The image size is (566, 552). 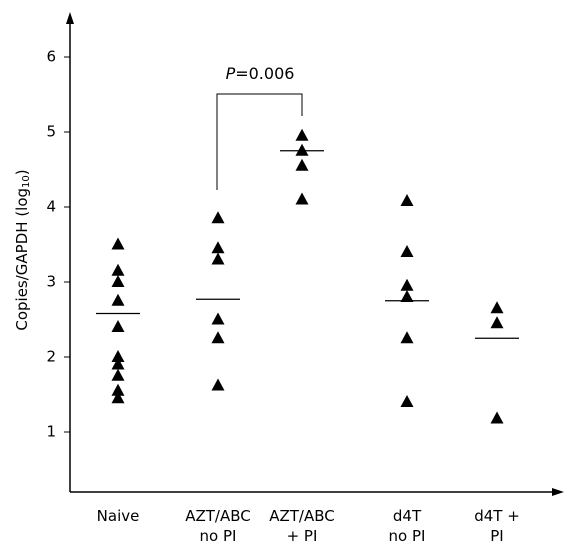 I want to click on y-axis-label: Copies/GAPDH (log10), so click(x=23, y=249).